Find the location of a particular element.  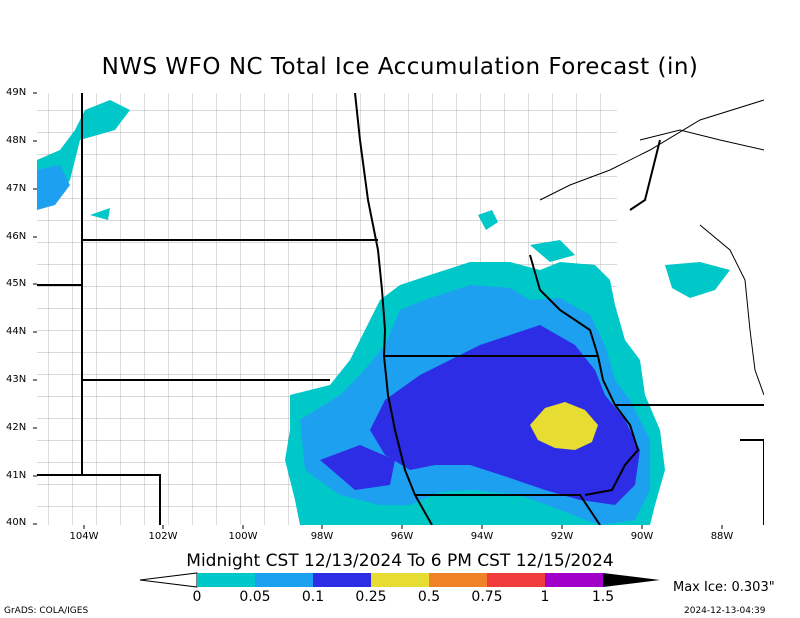

max-ice-readout: Max Ice: 0.303" is located at coordinates (724, 587).